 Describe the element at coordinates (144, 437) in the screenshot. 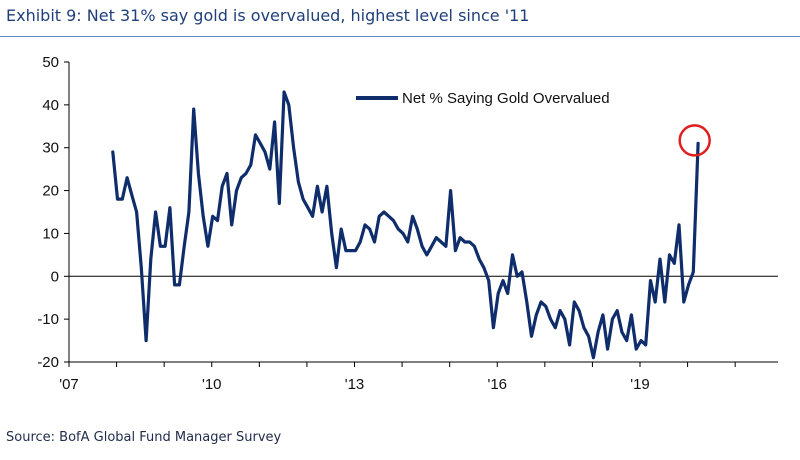

I see `source-note: Source: BofA Global Fund Manager Survey` at that location.